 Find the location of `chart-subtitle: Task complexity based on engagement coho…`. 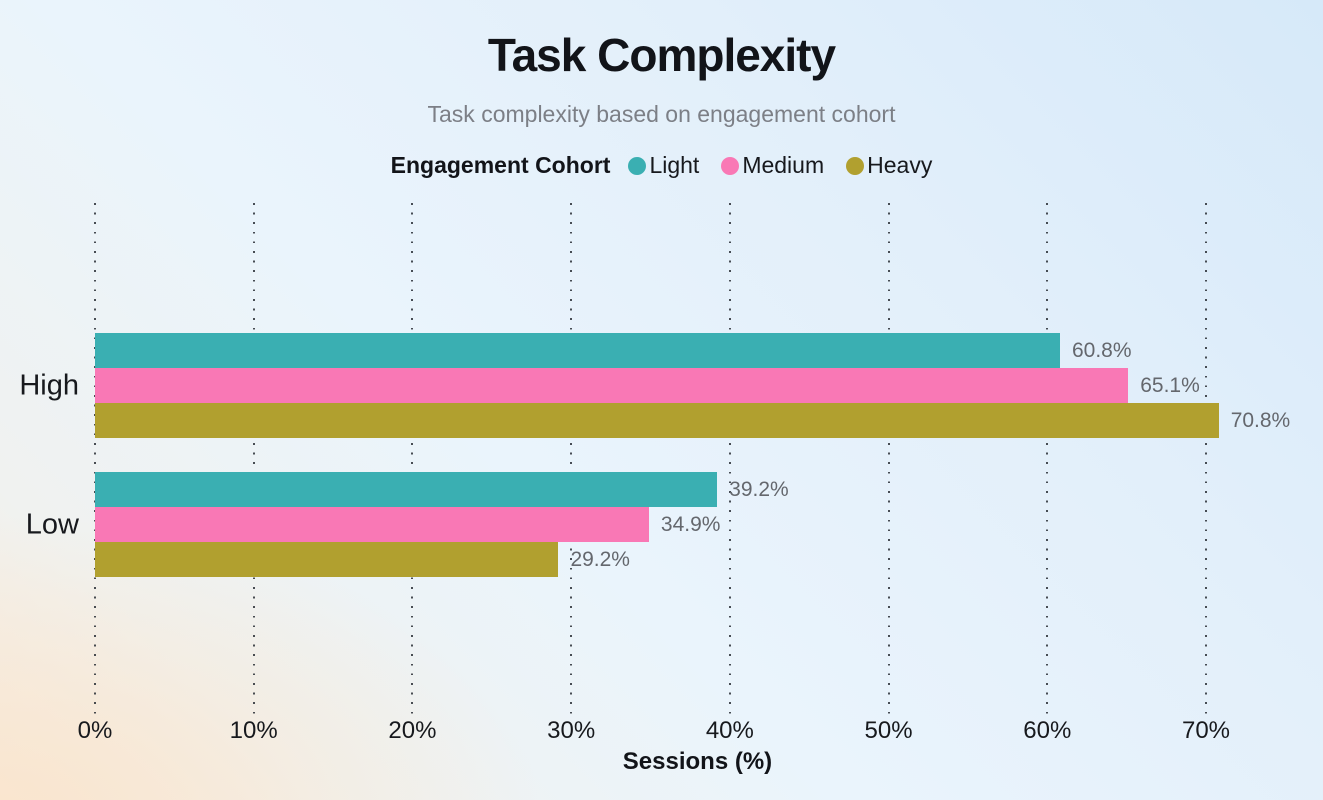

chart-subtitle: Task complexity based on engagement coho… is located at coordinates (661, 114).